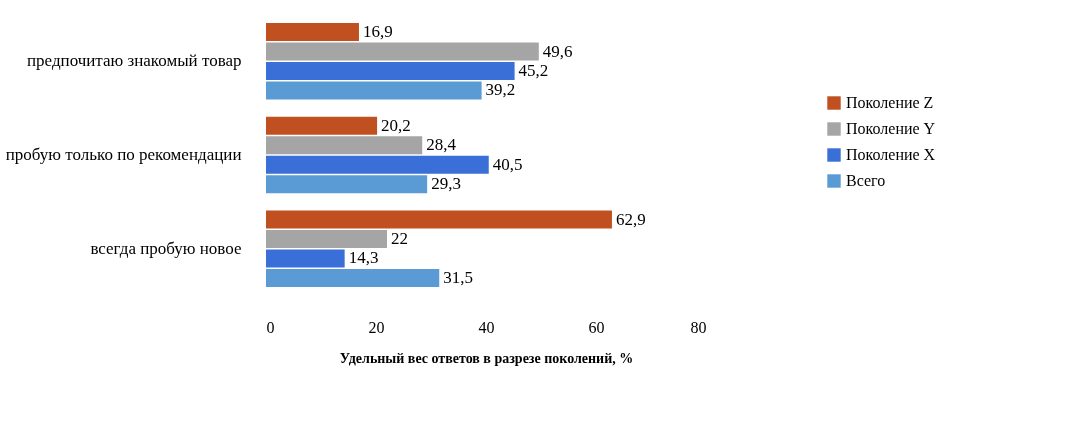 This screenshot has width=1069, height=435. I want to click on data-label: 39,2, so click(500, 90).